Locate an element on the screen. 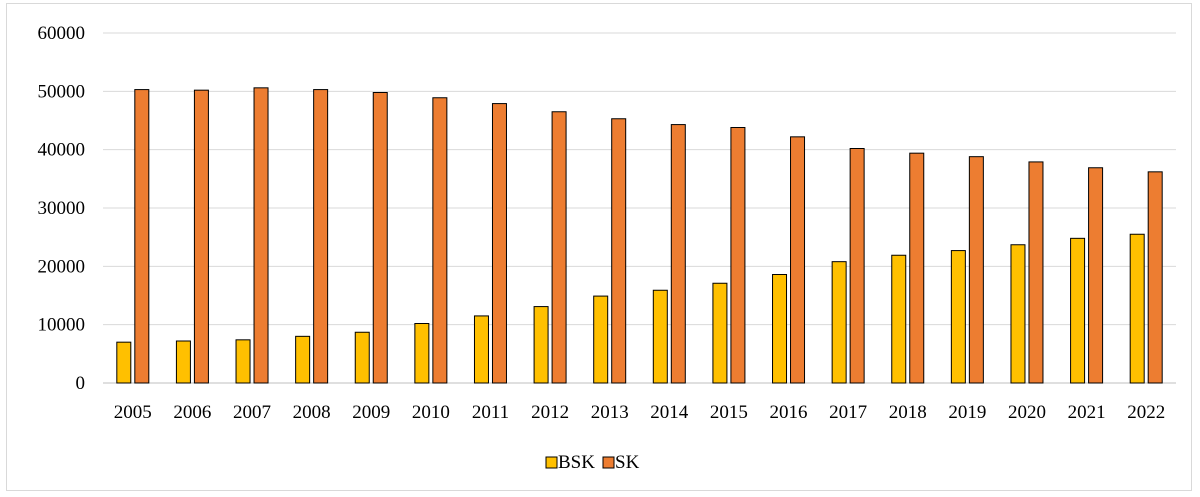 The width and height of the screenshot is (1200, 497). bar-sk-2005 is located at coordinates (142, 236).